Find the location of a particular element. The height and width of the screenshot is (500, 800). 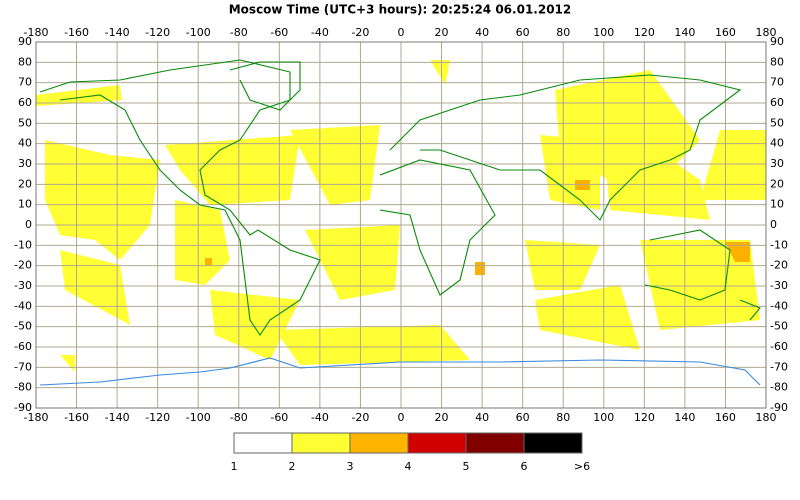

legend-label: 6 is located at coordinates (524, 466).